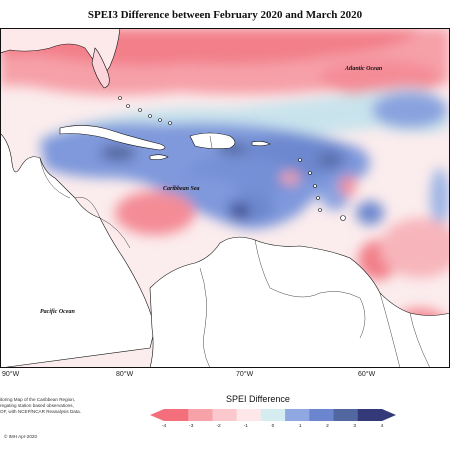 This screenshot has height=450, width=450. I want to click on colorbar-tick-label: 2, so click(327, 426).